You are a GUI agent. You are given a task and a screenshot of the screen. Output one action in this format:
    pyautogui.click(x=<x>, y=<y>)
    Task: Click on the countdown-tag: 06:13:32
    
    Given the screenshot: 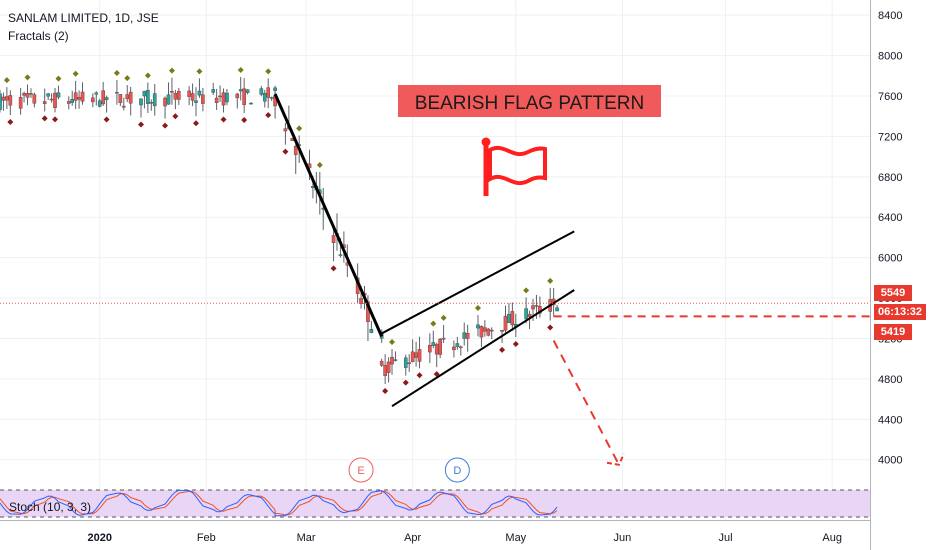 What is the action you would take?
    pyautogui.click(x=900, y=312)
    